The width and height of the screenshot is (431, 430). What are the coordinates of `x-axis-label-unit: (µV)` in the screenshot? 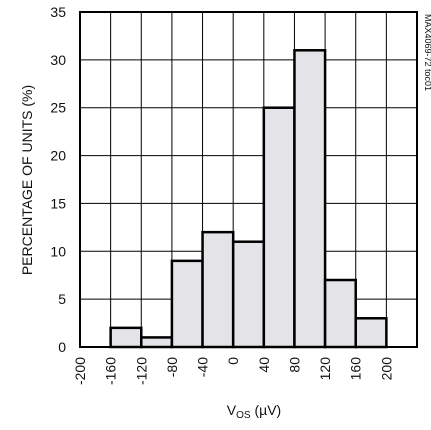 It's located at (266, 410).